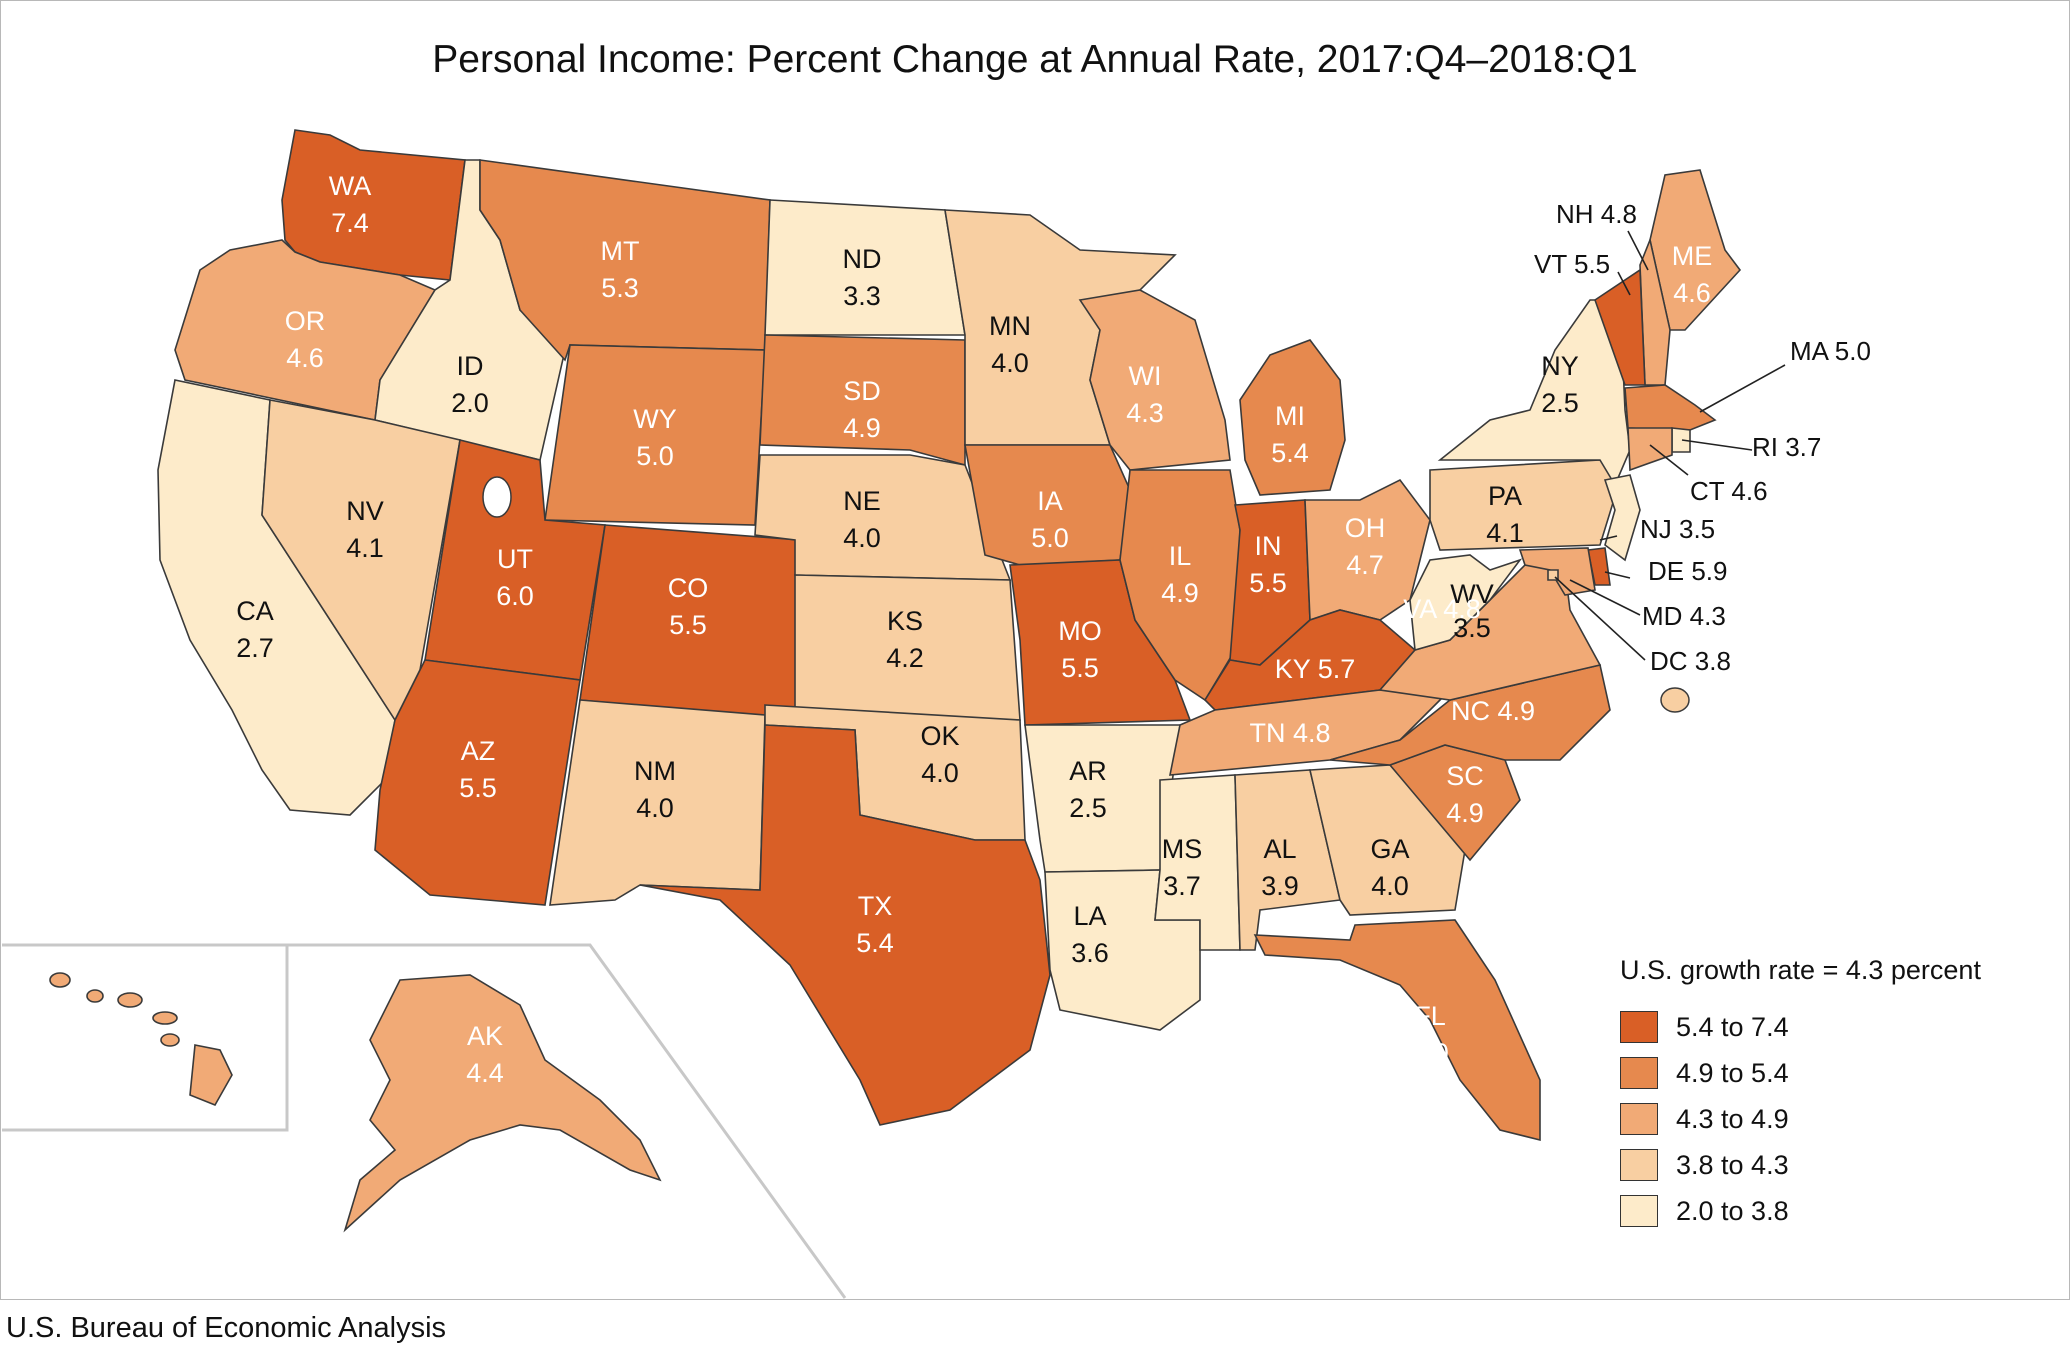 This screenshot has height=1355, width=2070. Describe the element at coordinates (502, 1103) in the screenshot. I see `state-ak` at that location.